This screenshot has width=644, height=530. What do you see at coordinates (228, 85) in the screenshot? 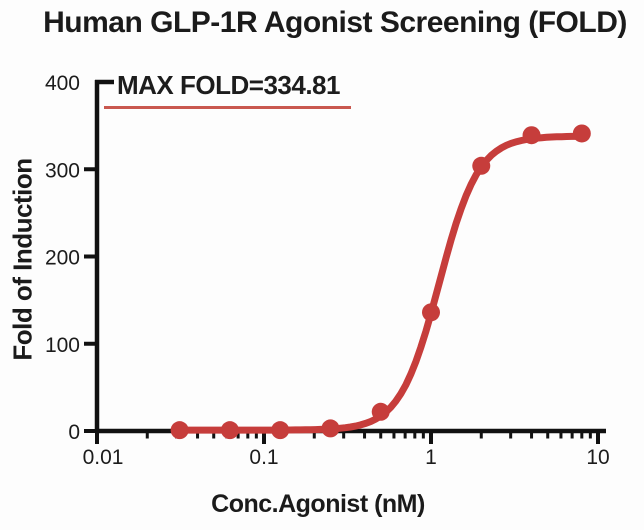
I see `max-fold-annotation: MAX FOLD=334.81` at bounding box center [228, 85].